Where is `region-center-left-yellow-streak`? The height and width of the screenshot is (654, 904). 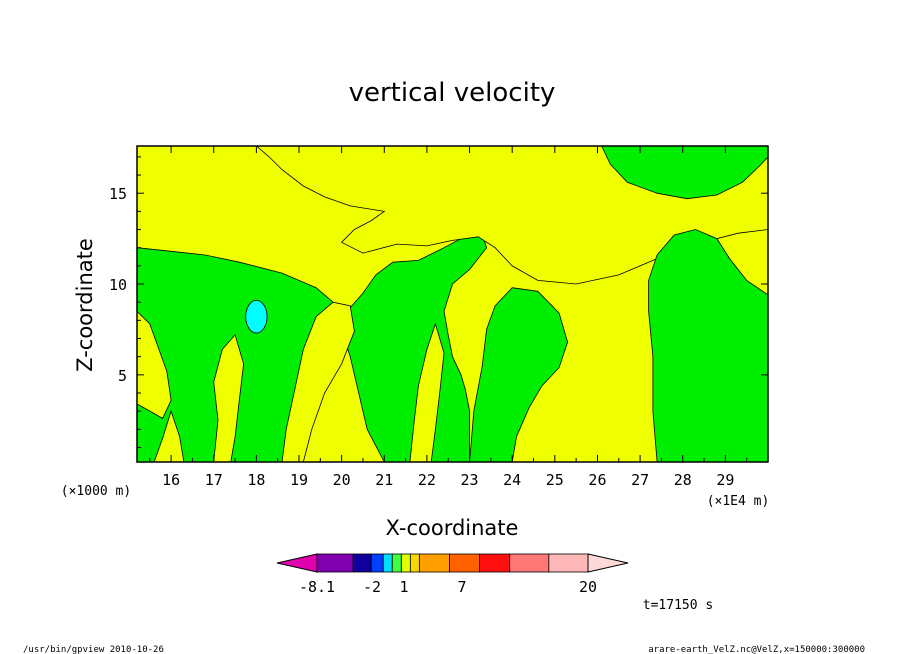
region-center-left-yellow-streak is located at coordinates (318, 381).